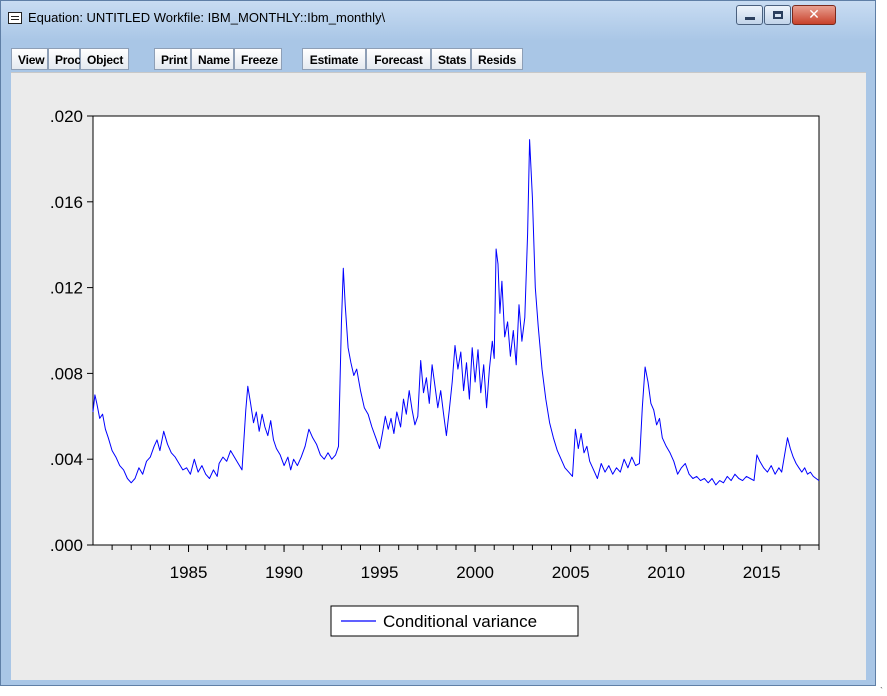  Describe the element at coordinates (460, 621) in the screenshot. I see `legend-label: Conditional variance` at that location.